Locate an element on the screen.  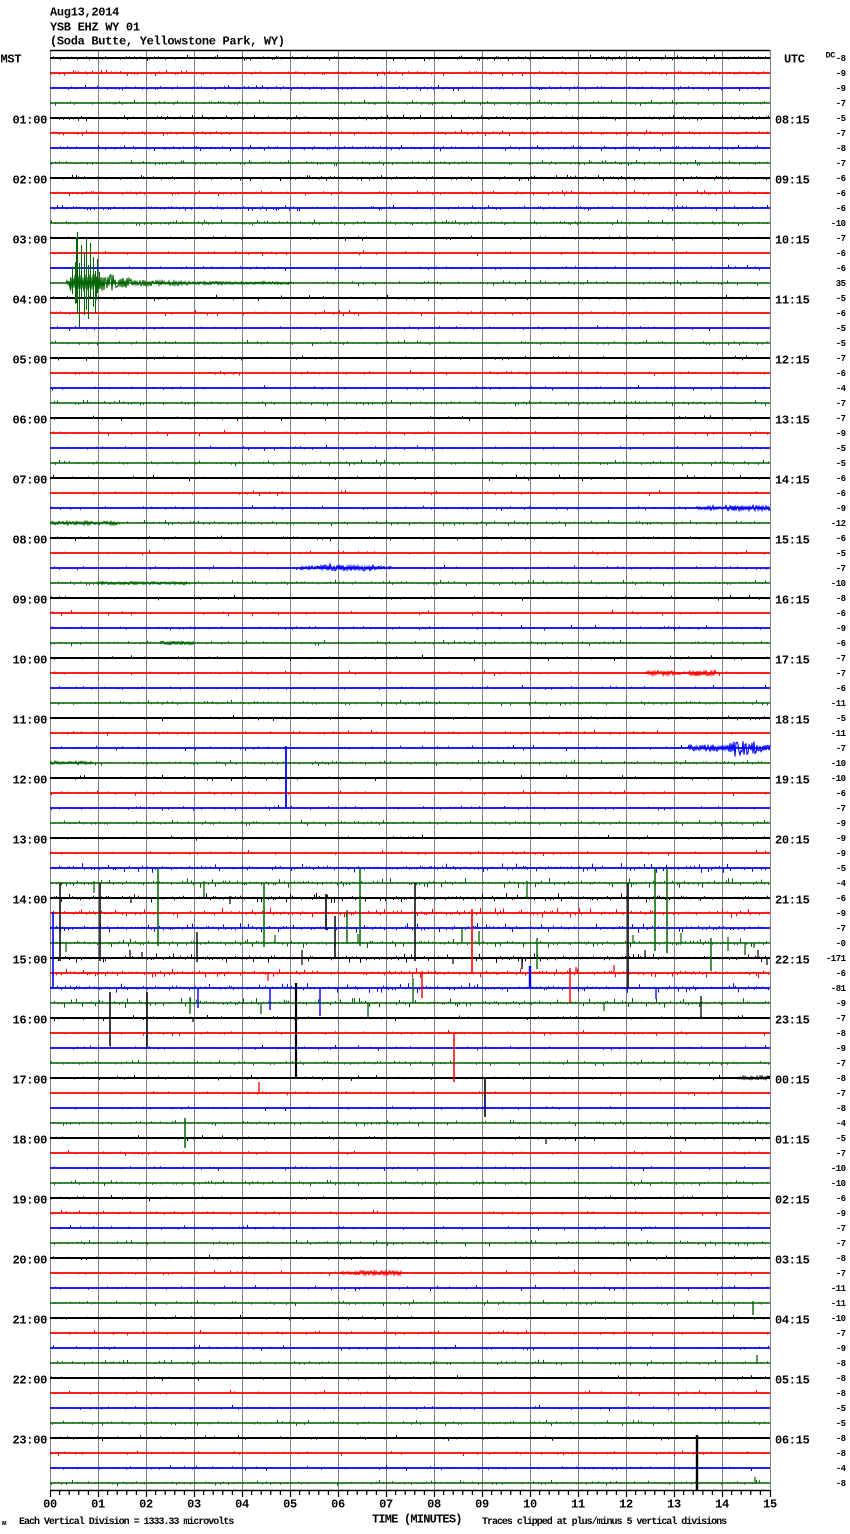
svg-text: 22:15 is located at coordinates (792, 961).